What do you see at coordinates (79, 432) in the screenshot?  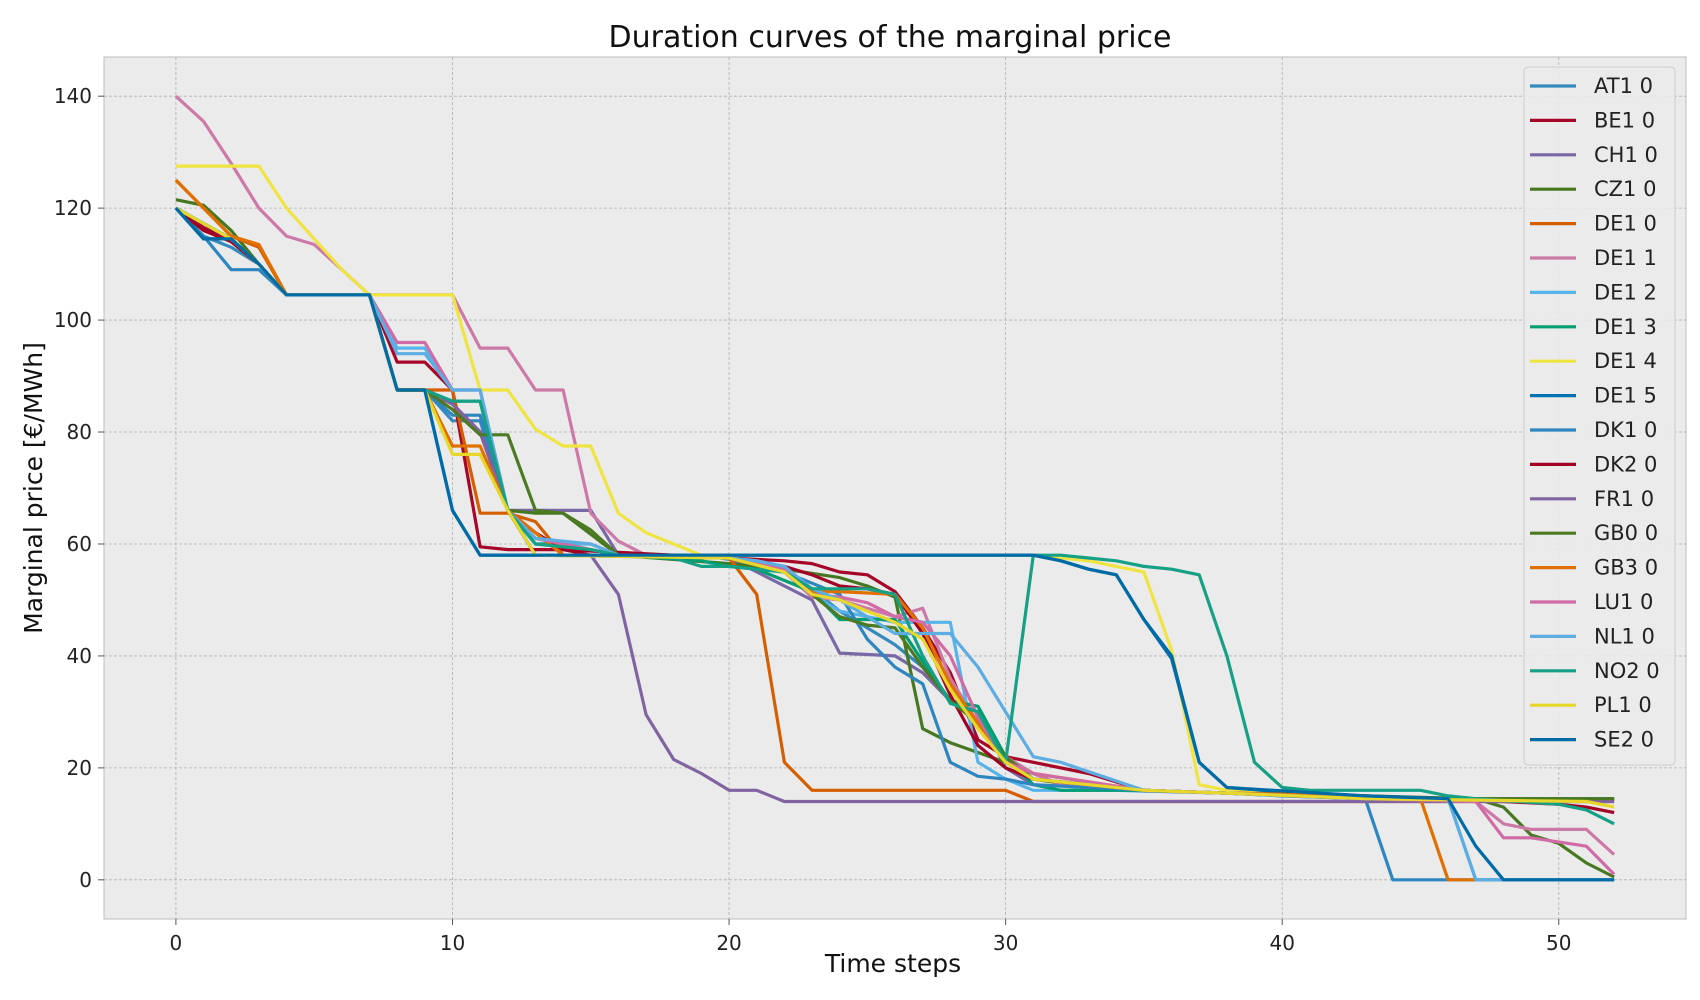 I see `y-tick-label: 80` at bounding box center [79, 432].